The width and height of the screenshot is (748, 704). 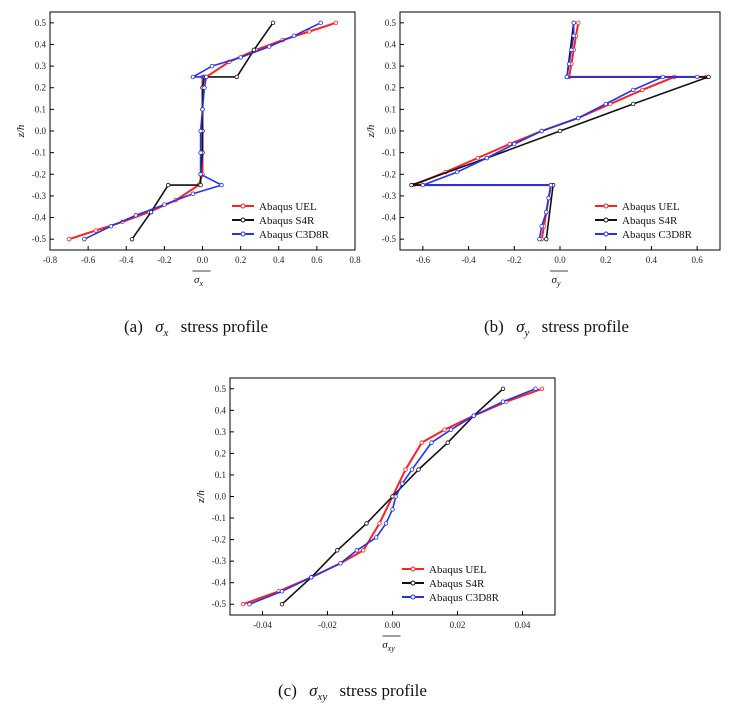 What do you see at coordinates (355, 260) in the screenshot?
I see `x-tick-label: 0.8` at bounding box center [355, 260].